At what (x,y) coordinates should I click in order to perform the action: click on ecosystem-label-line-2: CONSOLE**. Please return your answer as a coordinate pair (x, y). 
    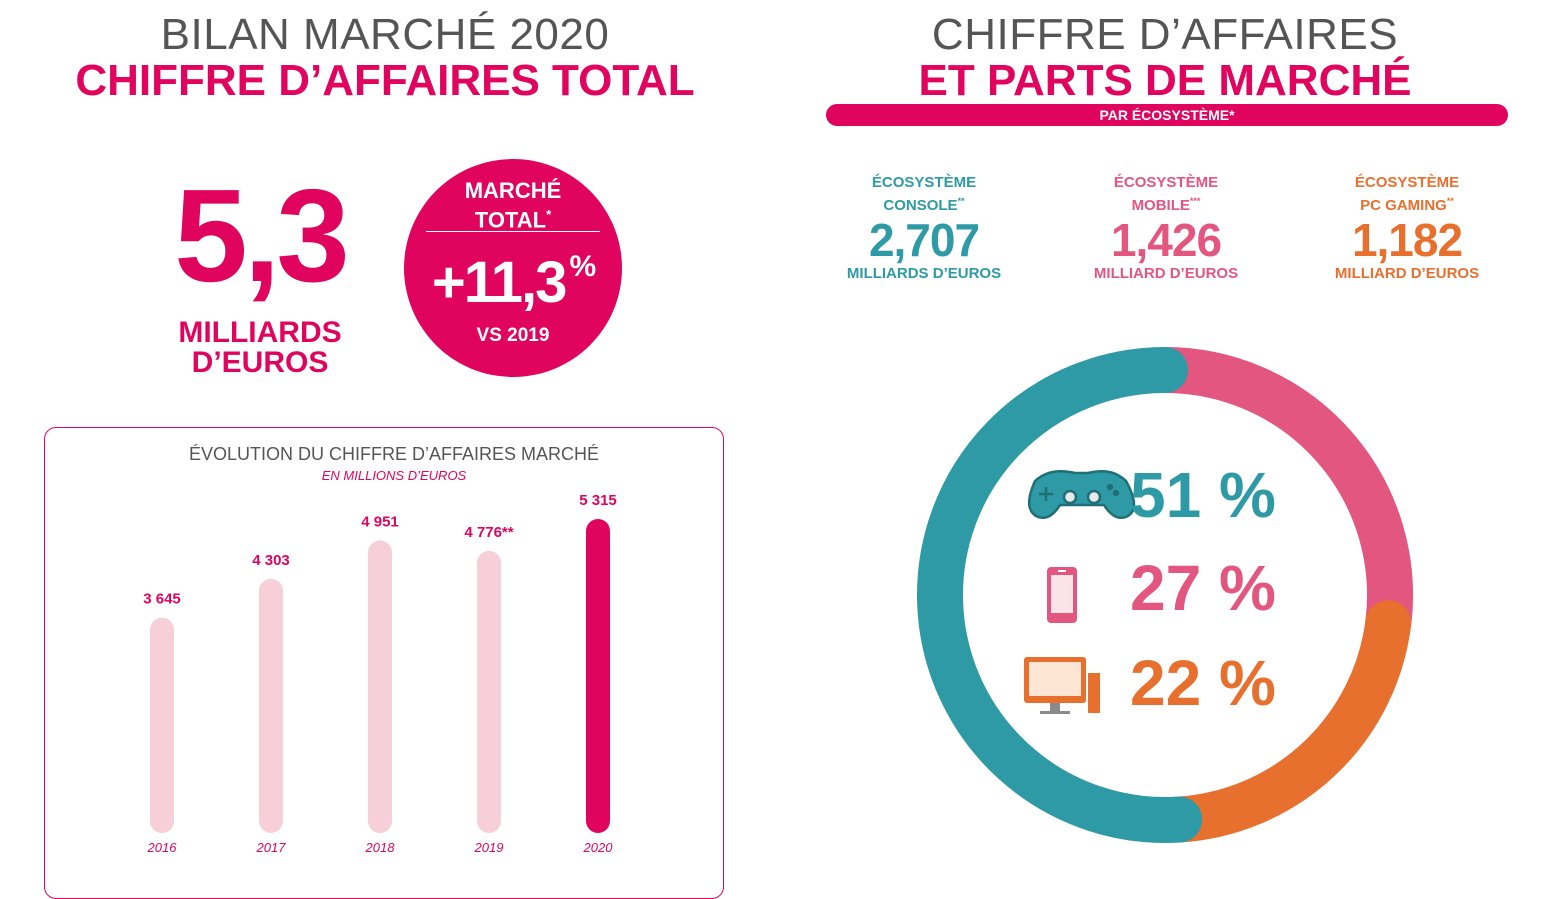
    Looking at the image, I should click on (924, 205).